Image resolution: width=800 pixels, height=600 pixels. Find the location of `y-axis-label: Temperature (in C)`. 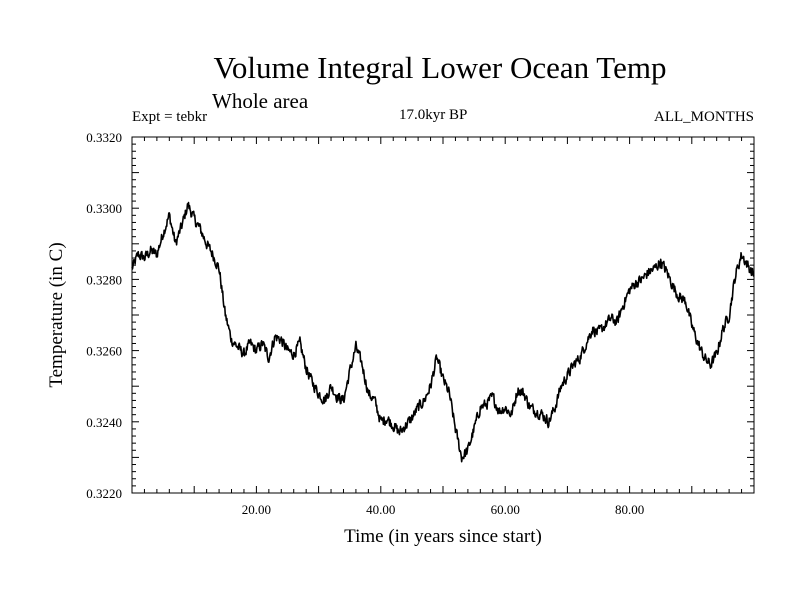

y-axis-label: Temperature (in C) is located at coordinates (56, 314).